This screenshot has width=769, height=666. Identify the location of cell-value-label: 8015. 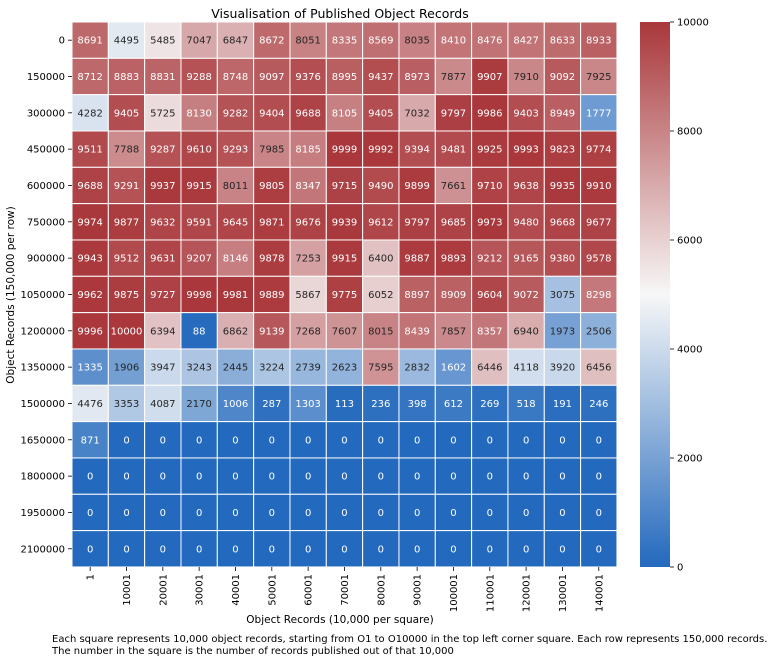
(380, 331).